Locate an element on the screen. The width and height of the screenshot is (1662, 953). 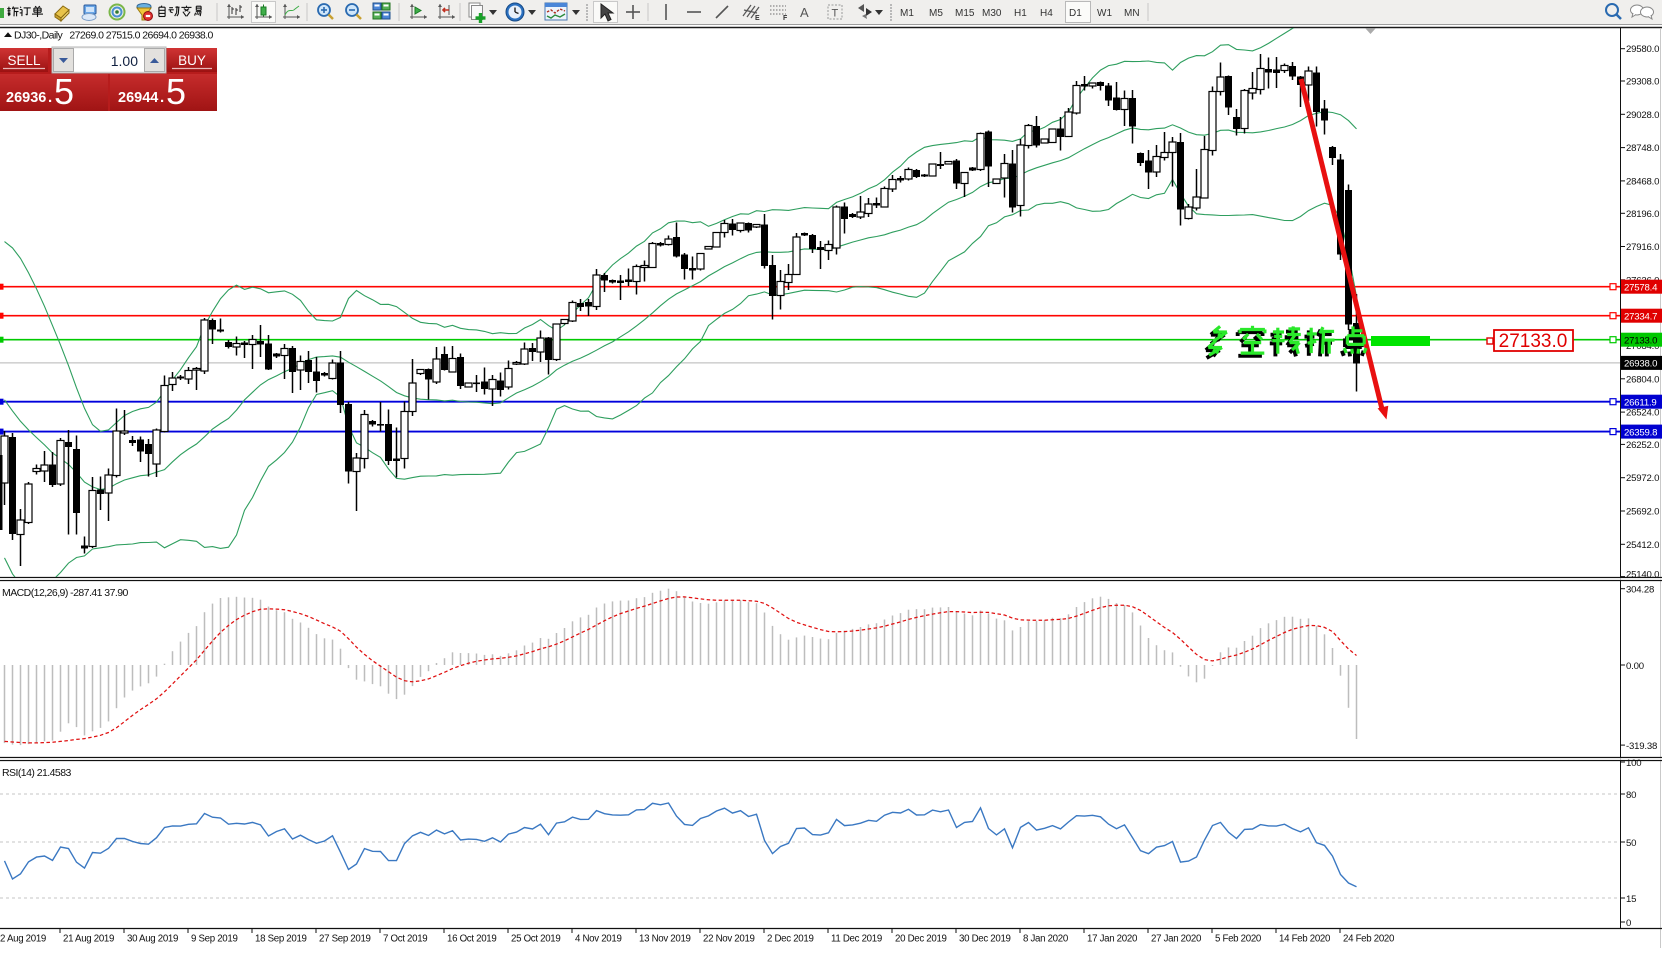
svg-text: BUY is located at coordinates (192, 60).